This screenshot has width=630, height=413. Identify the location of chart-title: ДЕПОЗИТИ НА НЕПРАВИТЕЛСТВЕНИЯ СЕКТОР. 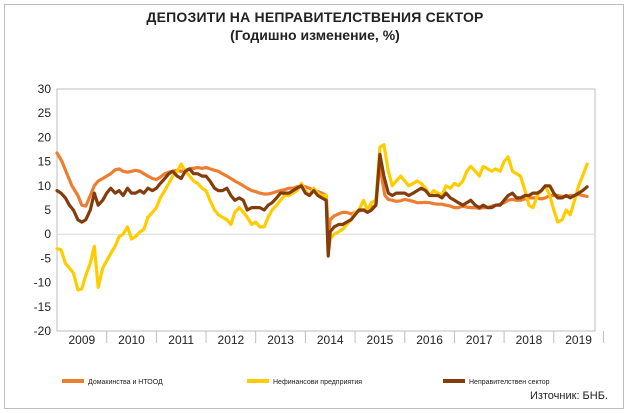
(315, 17).